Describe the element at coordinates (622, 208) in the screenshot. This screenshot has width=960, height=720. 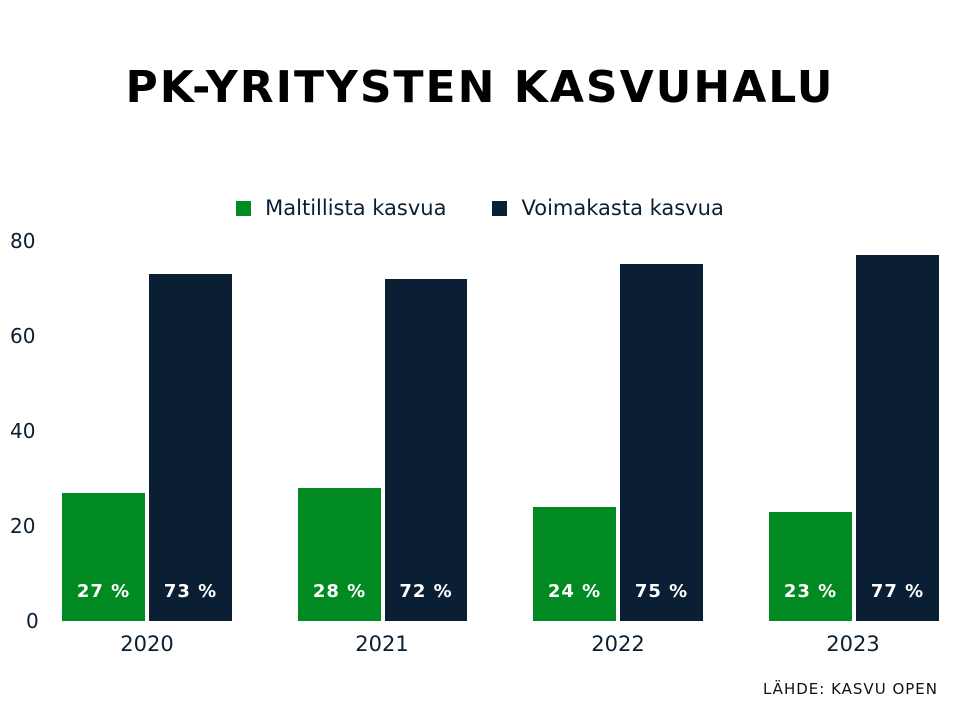
I see `legend-label: Voimakasta kasvua` at that location.